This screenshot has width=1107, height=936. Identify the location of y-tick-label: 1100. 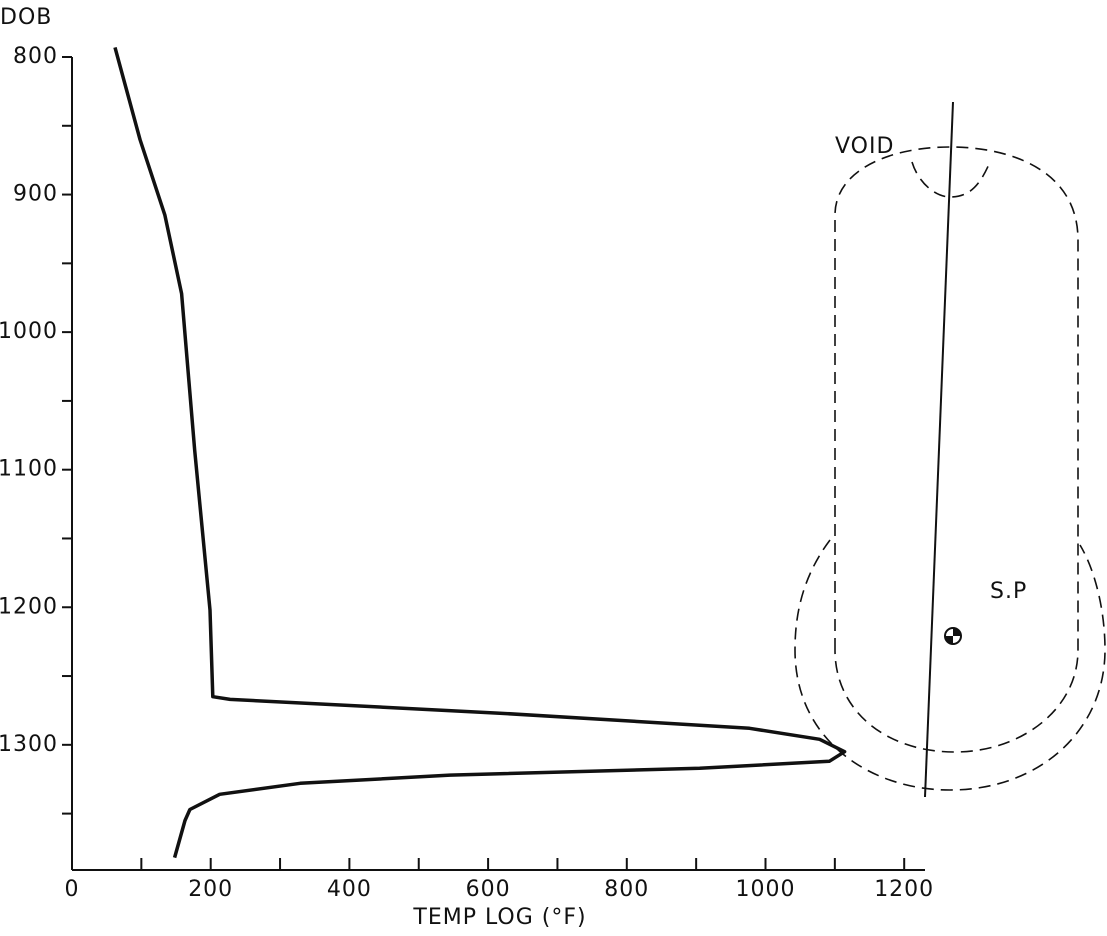
(29, 469).